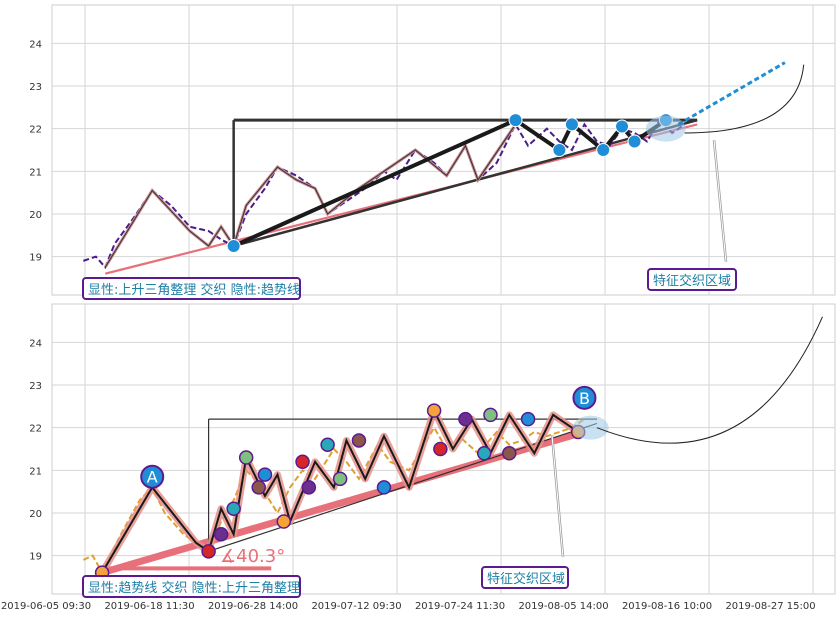 The height and width of the screenshot is (621, 839). I want to click on bottom-annotation: 显性:趋势线 交织 隐性:上升三角整理, so click(191, 586).